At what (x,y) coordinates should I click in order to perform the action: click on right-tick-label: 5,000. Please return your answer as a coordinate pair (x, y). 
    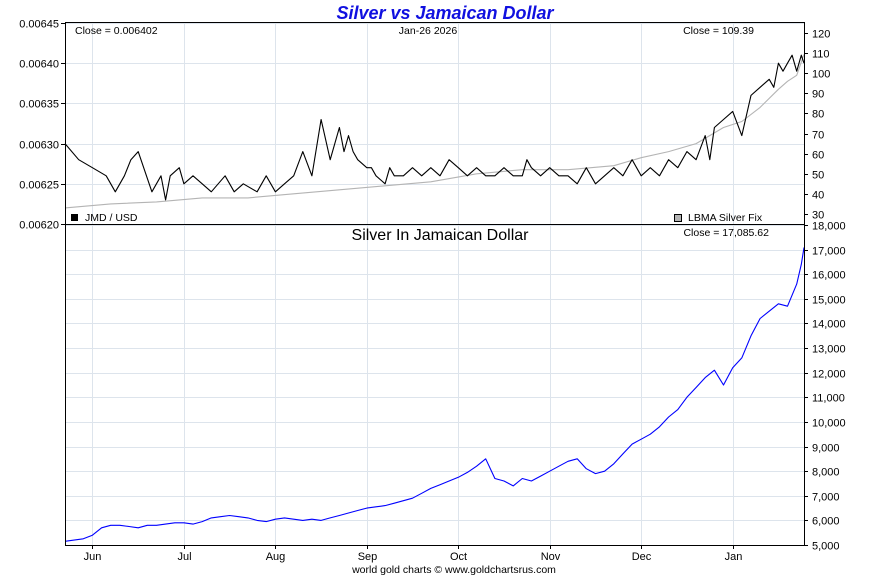
    Looking at the image, I should click on (826, 547).